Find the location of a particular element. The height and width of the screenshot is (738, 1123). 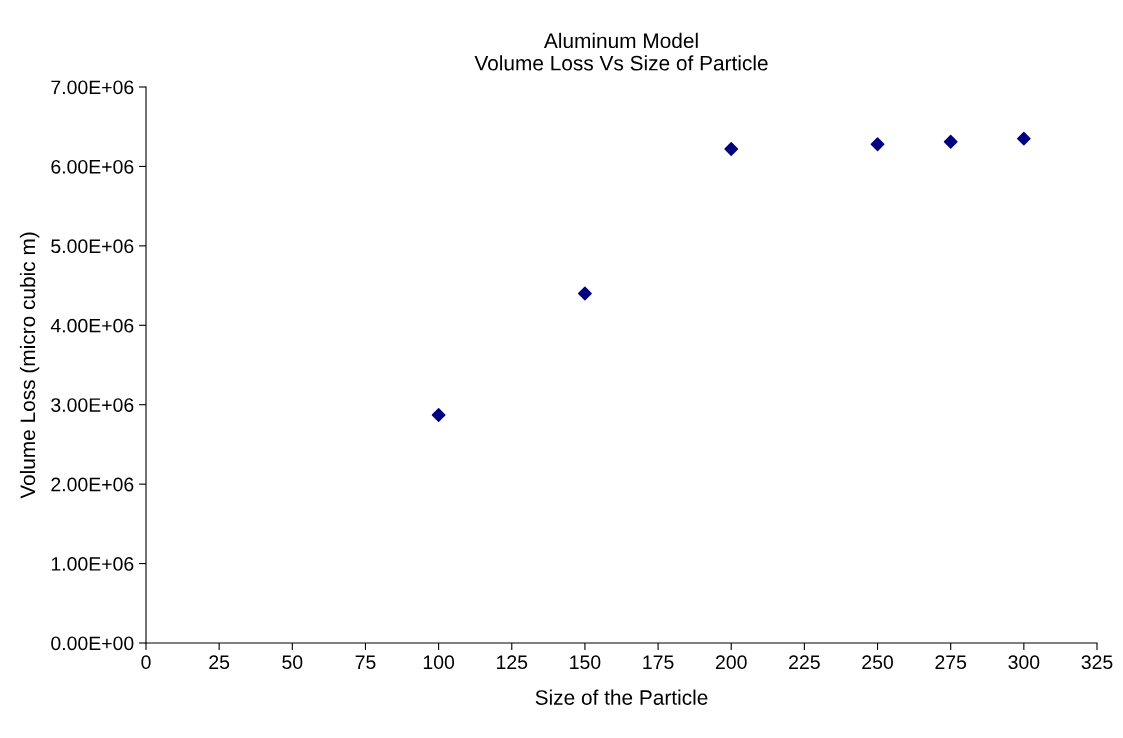

x-tick-label: 75 is located at coordinates (365, 662).